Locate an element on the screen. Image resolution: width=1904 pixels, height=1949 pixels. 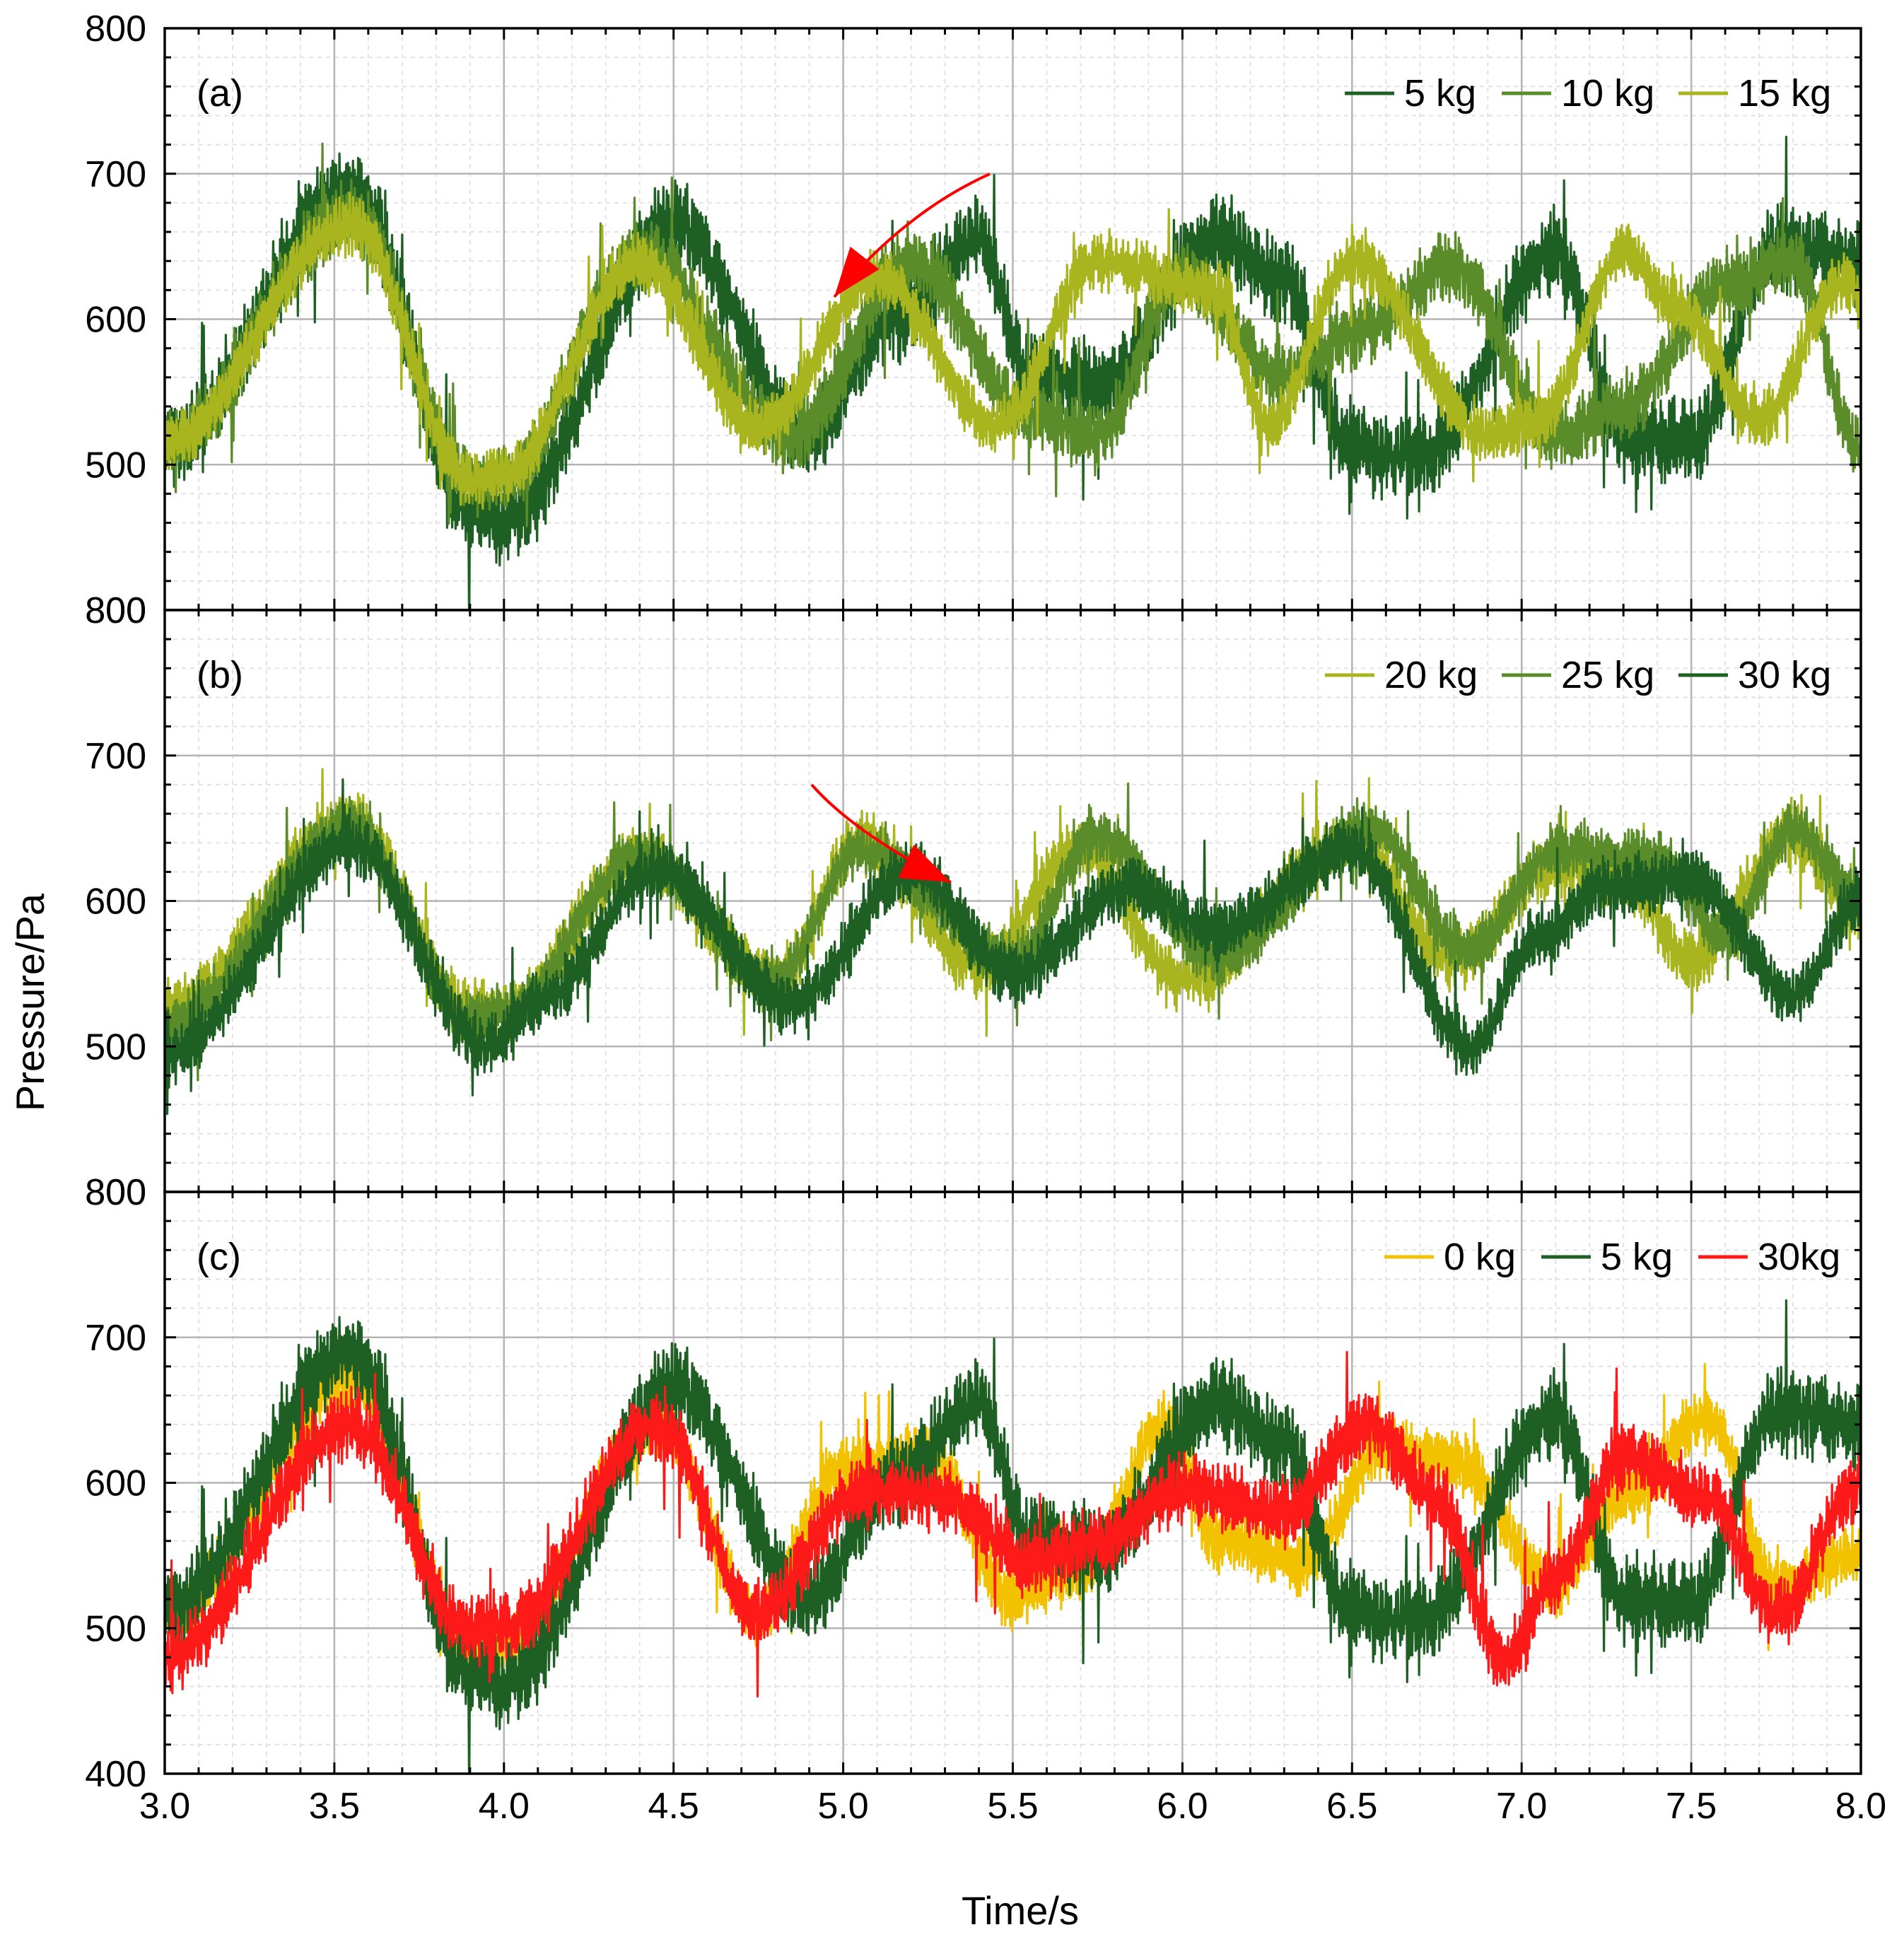
panel-label: (b) is located at coordinates (220, 675).